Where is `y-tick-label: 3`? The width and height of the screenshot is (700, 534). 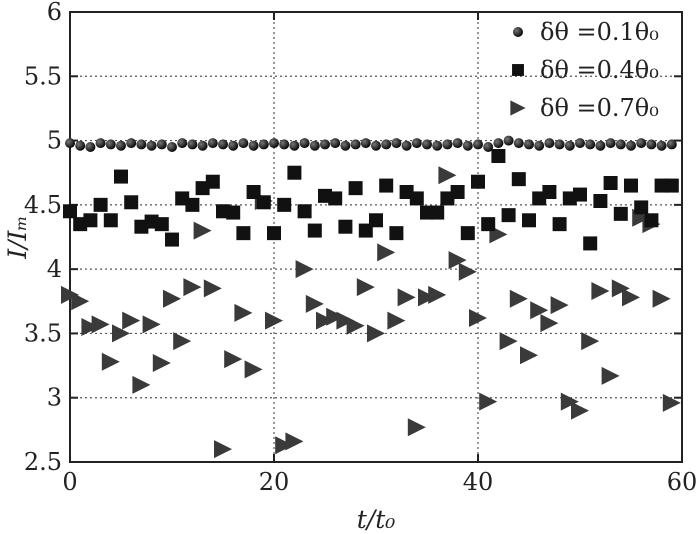 y-tick-label: 3 is located at coordinates (54, 398).